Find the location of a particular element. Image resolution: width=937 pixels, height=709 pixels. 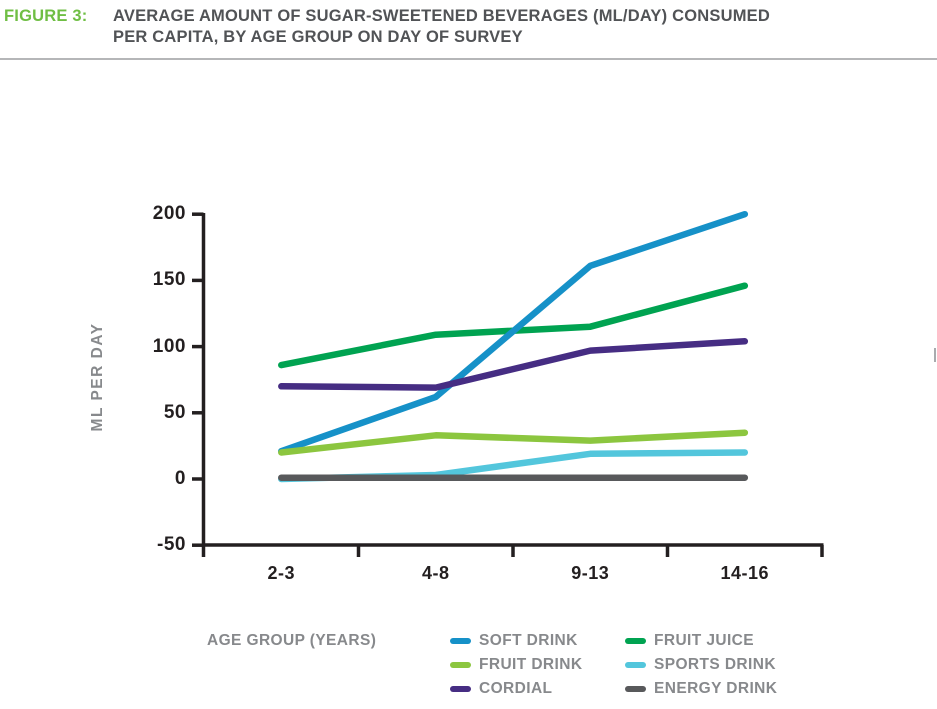

legend-label: FRUIT JUICE is located at coordinates (704, 640).